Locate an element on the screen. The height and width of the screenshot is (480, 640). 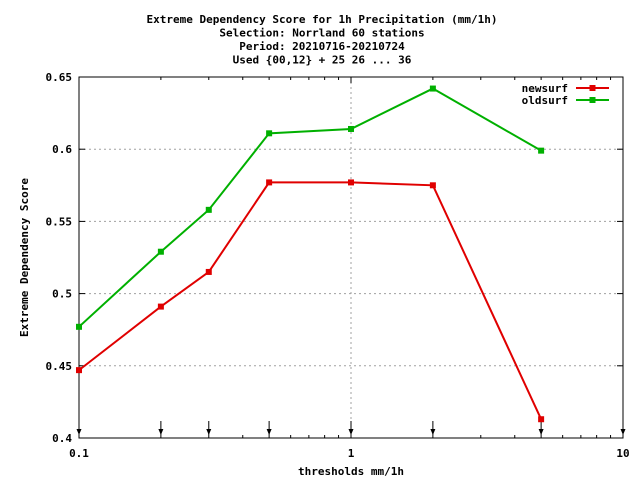
title-line: Period: 20210716-20210724 is located at coordinates (322, 46).